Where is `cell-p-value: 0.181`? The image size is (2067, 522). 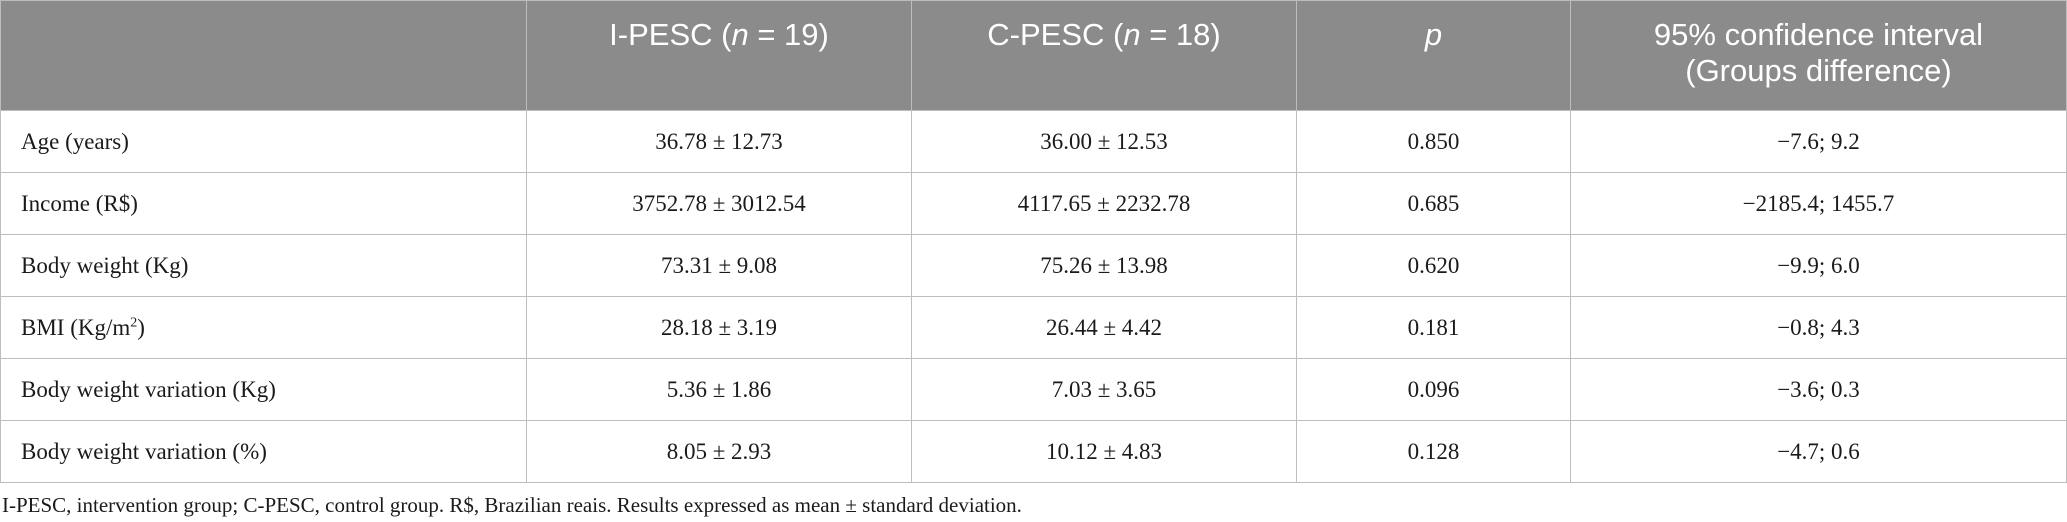 cell-p-value: 0.181 is located at coordinates (1433, 327).